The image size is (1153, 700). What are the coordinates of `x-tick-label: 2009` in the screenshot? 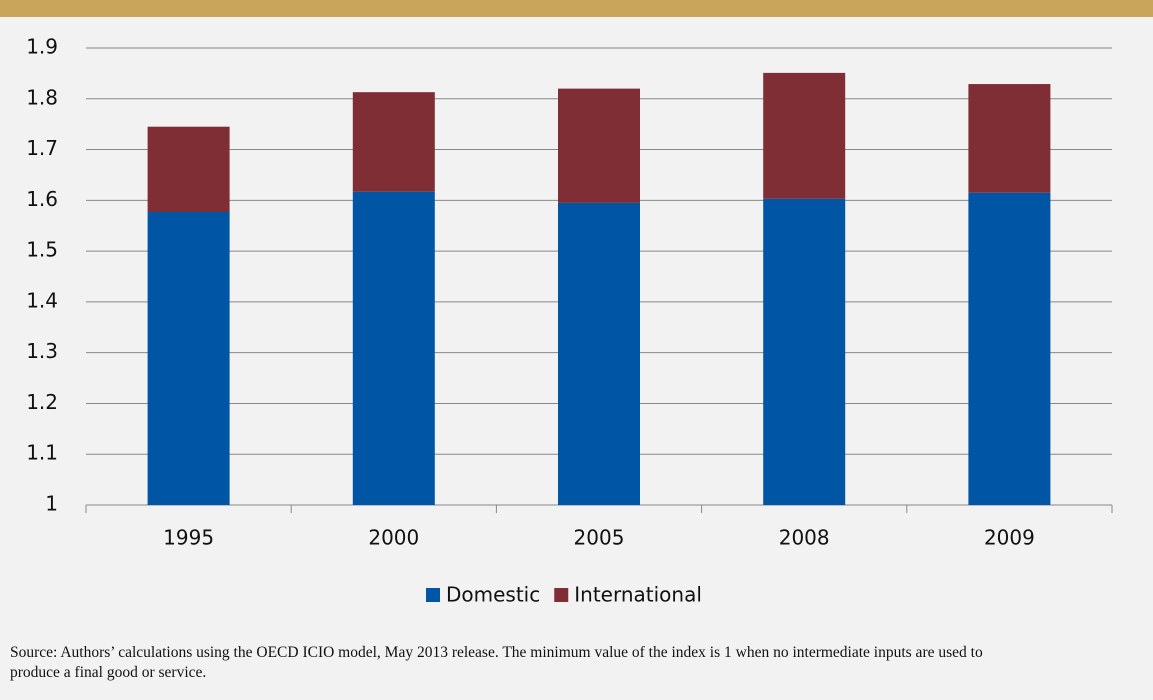 It's located at (1009, 538).